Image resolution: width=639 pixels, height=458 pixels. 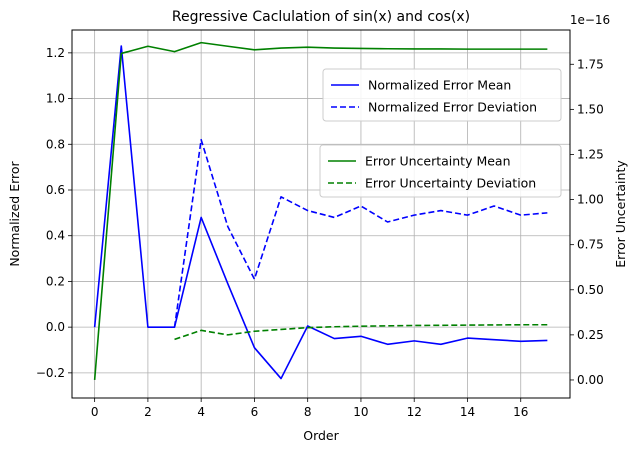 What do you see at coordinates (452, 107) in the screenshot?
I see `legend-label: Normalized Error Deviation` at bounding box center [452, 107].